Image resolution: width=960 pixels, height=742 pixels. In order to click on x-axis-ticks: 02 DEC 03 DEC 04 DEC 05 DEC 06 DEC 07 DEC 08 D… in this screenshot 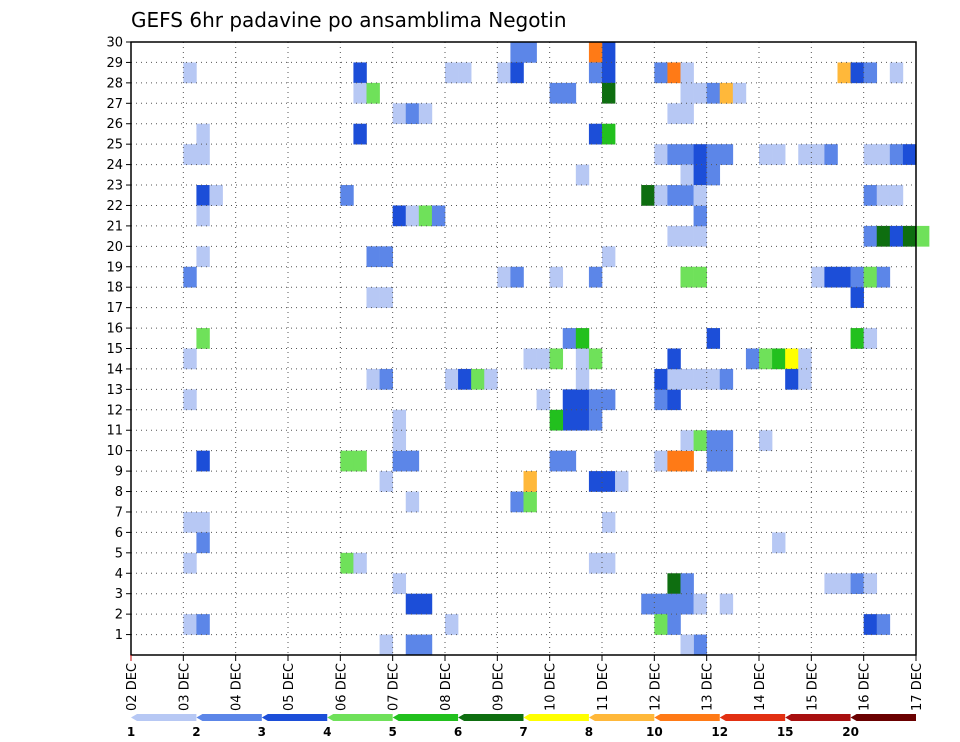, I will do `click(525, 683)`.